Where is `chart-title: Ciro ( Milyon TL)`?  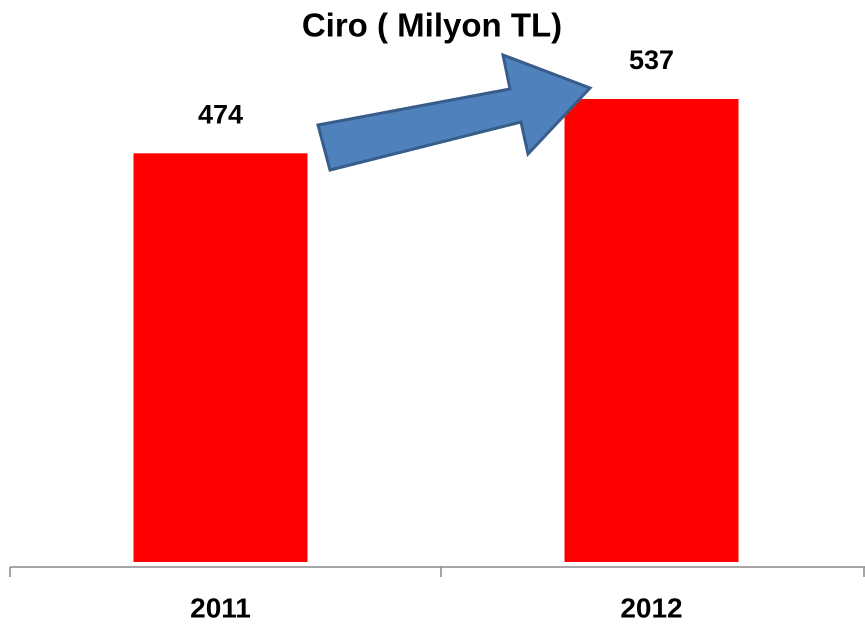
chart-title: Ciro ( Milyon TL) is located at coordinates (432, 25).